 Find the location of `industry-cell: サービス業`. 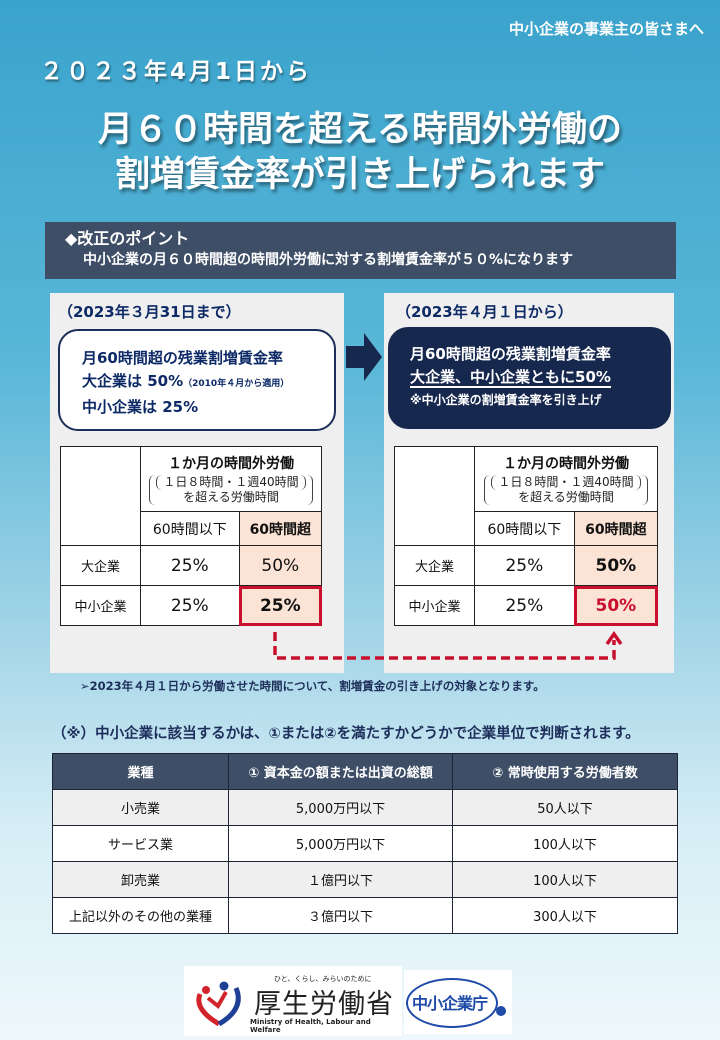

industry-cell: サービス業 is located at coordinates (140, 843).